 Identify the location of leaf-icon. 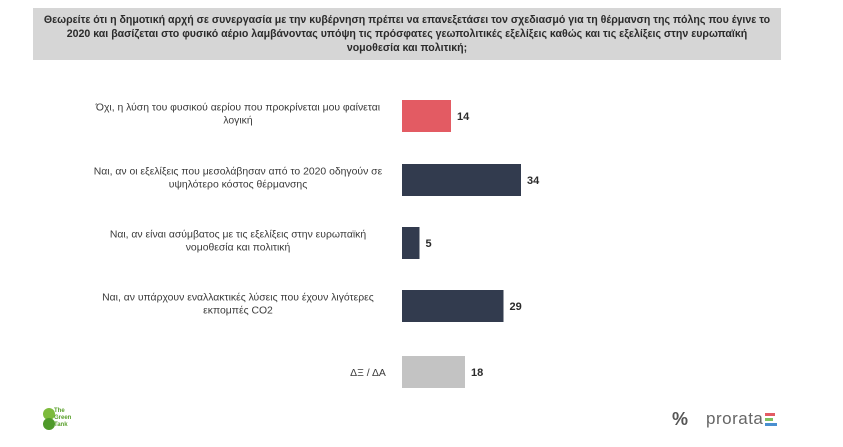
(49, 419).